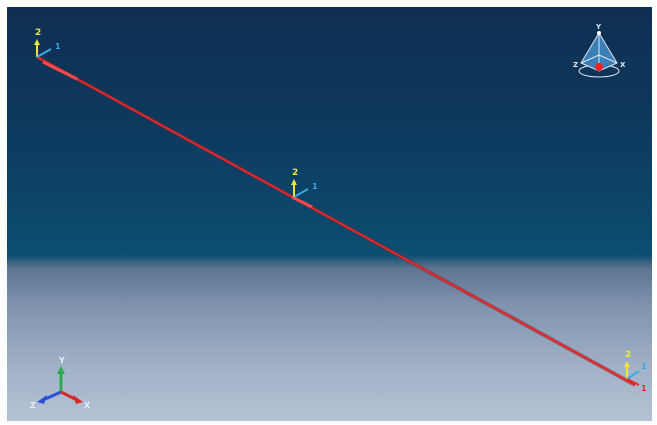  Describe the element at coordinates (628, 355) in the screenshot. I see `triad-end-label-2: 2` at that location.